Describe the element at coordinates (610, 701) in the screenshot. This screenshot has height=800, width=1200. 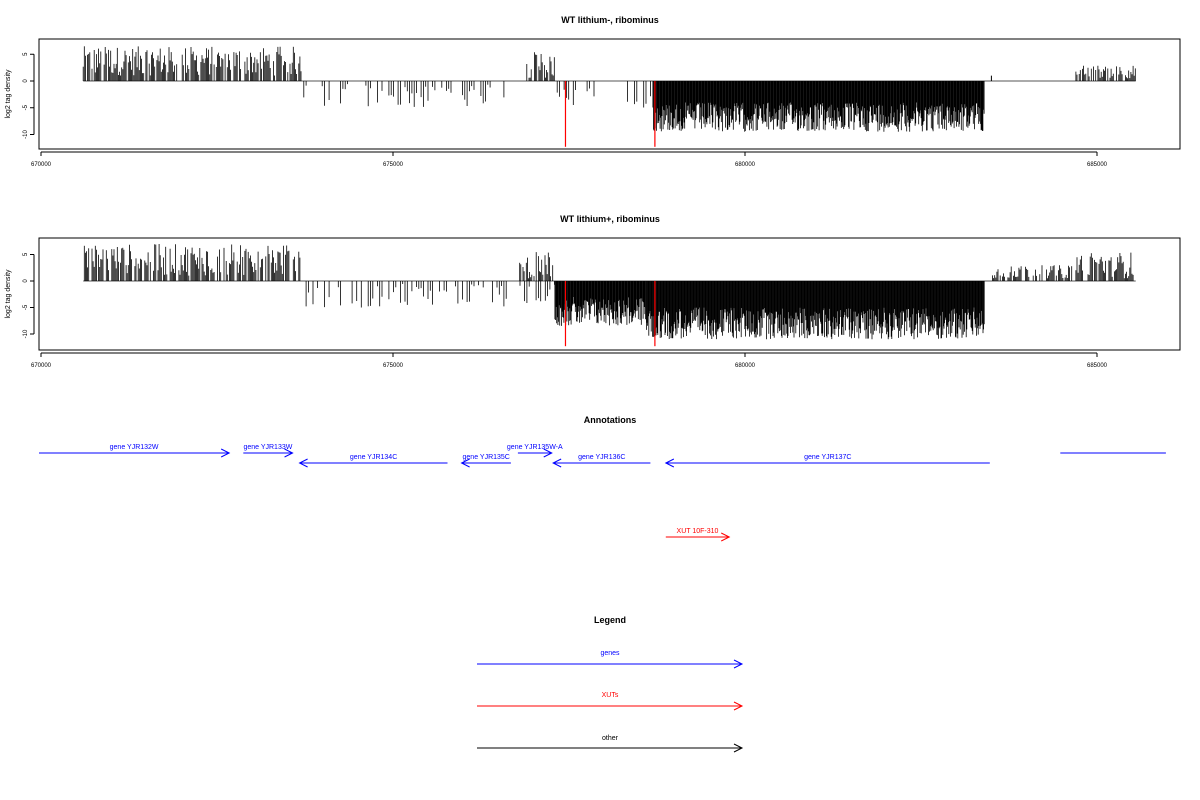
I see `legend-item-xuts: XUTs` at that location.